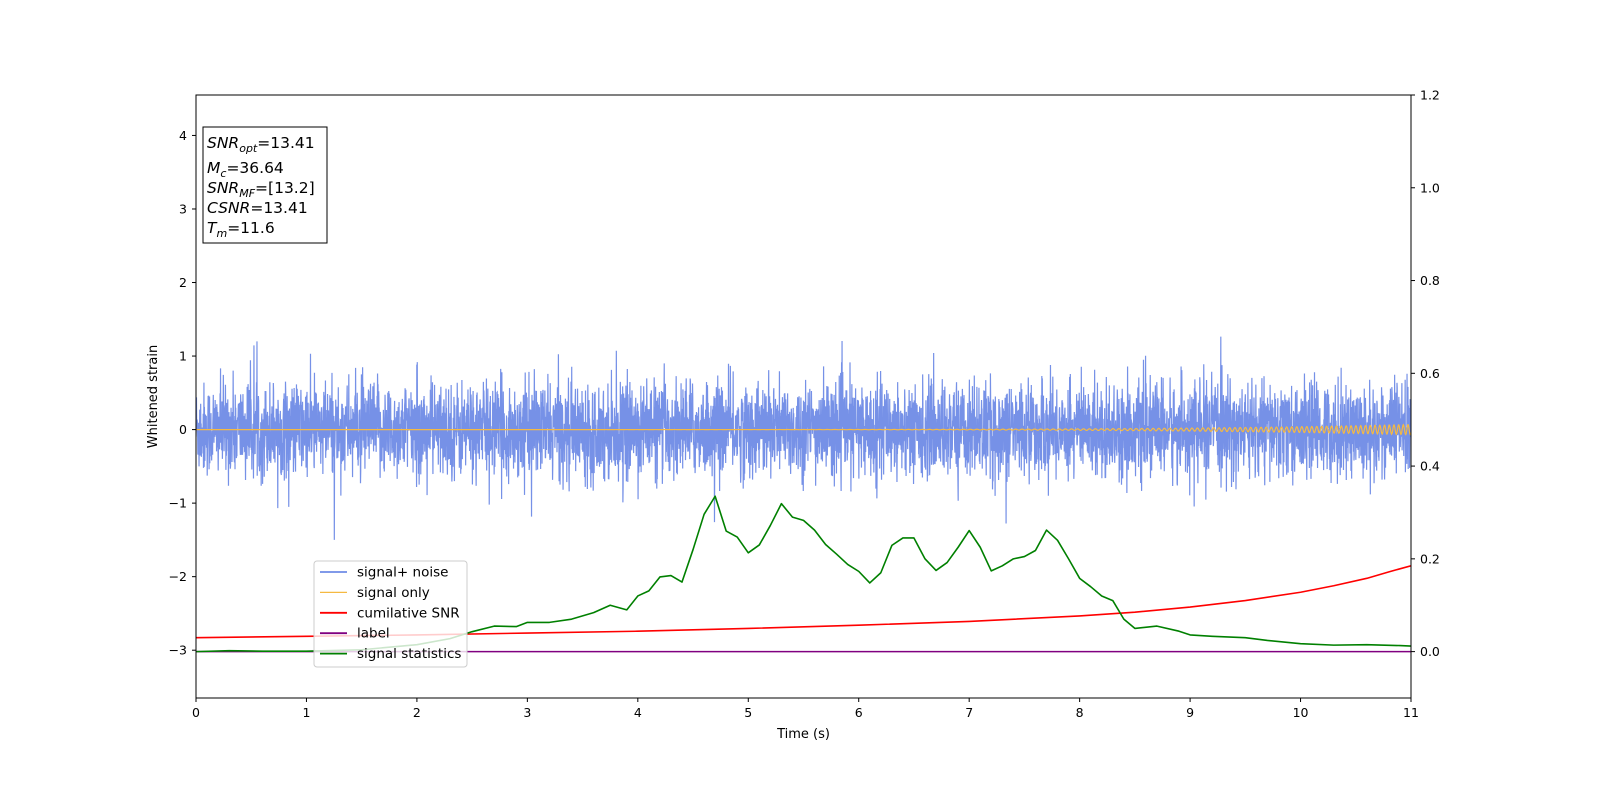 The width and height of the screenshot is (1600, 800). Describe the element at coordinates (183, 135) in the screenshot. I see `y-left-tick-label: 4` at that location.